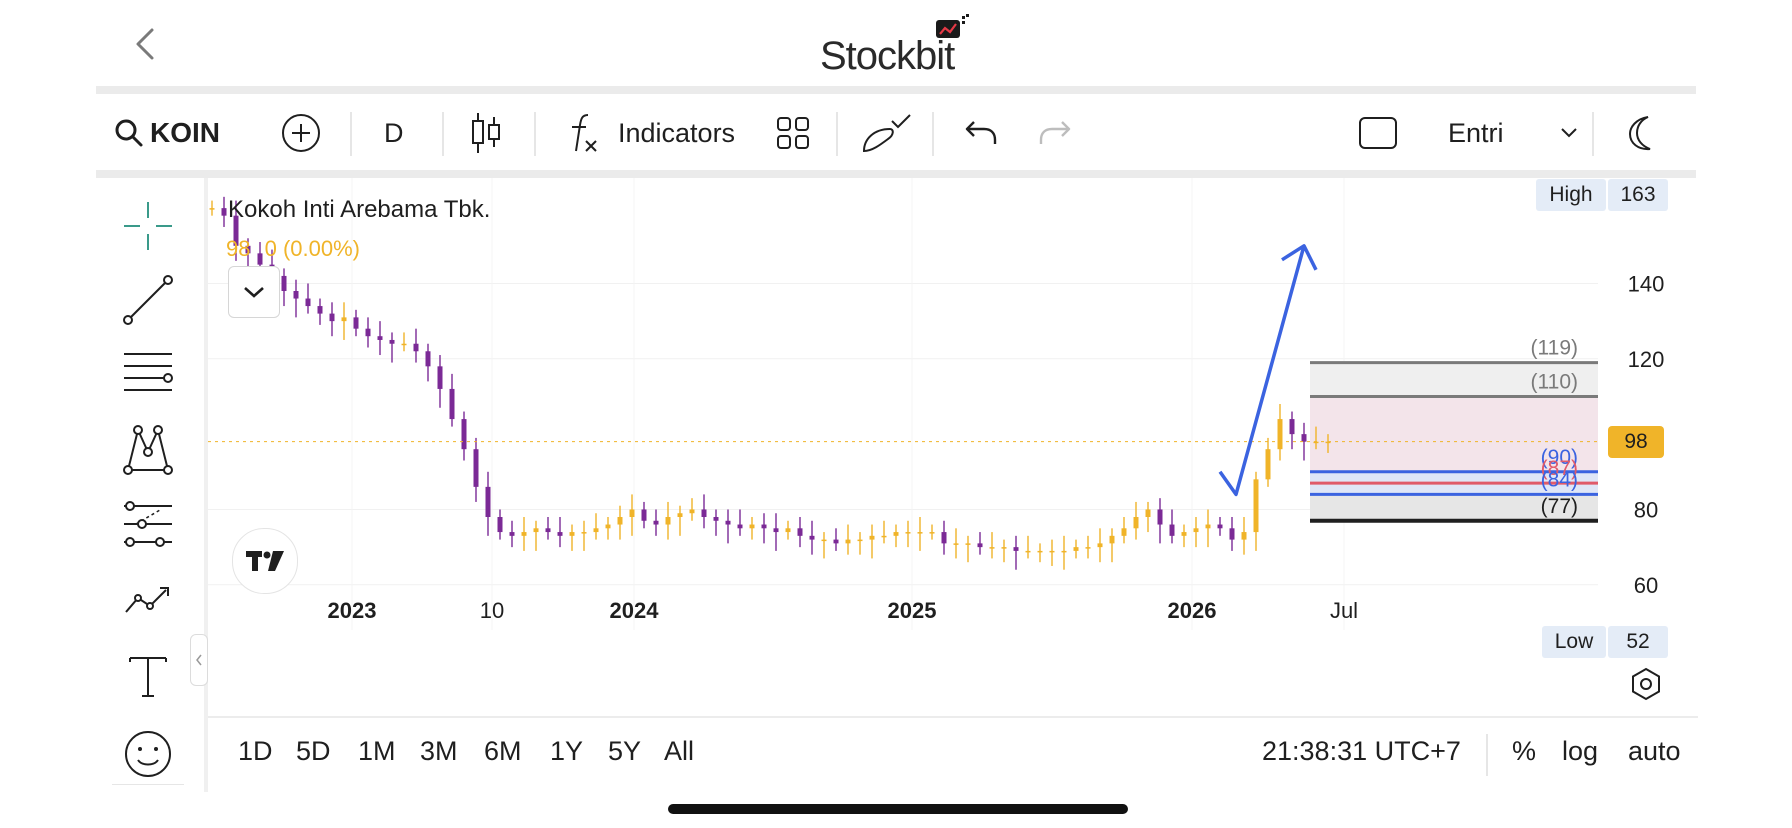 The height and width of the screenshot is (828, 1792). Describe the element at coordinates (439, 751) in the screenshot. I see `range-3m-button: 3M` at that location.